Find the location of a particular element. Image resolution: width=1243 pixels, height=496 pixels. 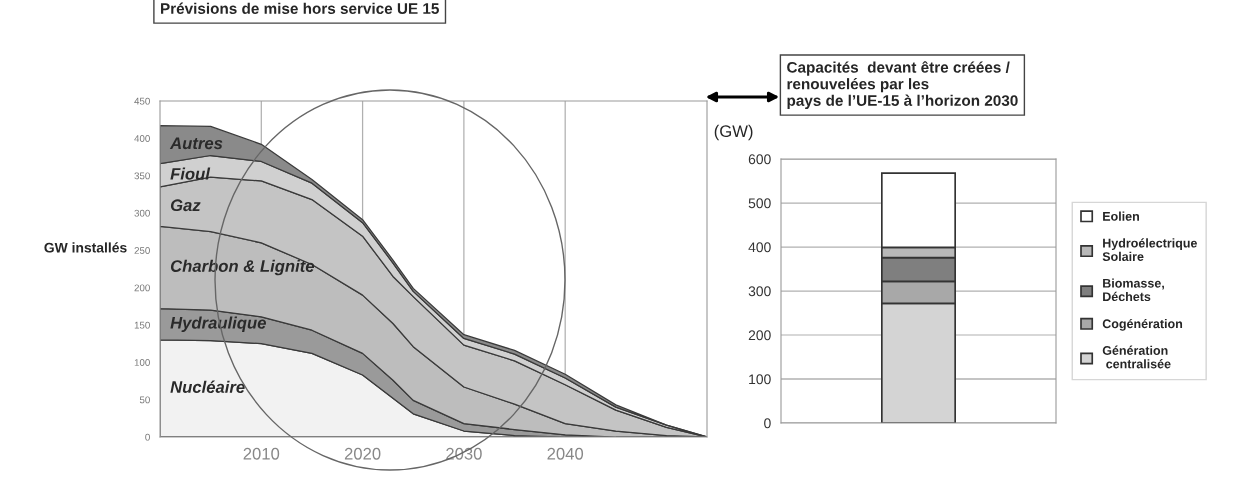

chart-title: Prévisions de mise hors service UE 15 is located at coordinates (300, 8).